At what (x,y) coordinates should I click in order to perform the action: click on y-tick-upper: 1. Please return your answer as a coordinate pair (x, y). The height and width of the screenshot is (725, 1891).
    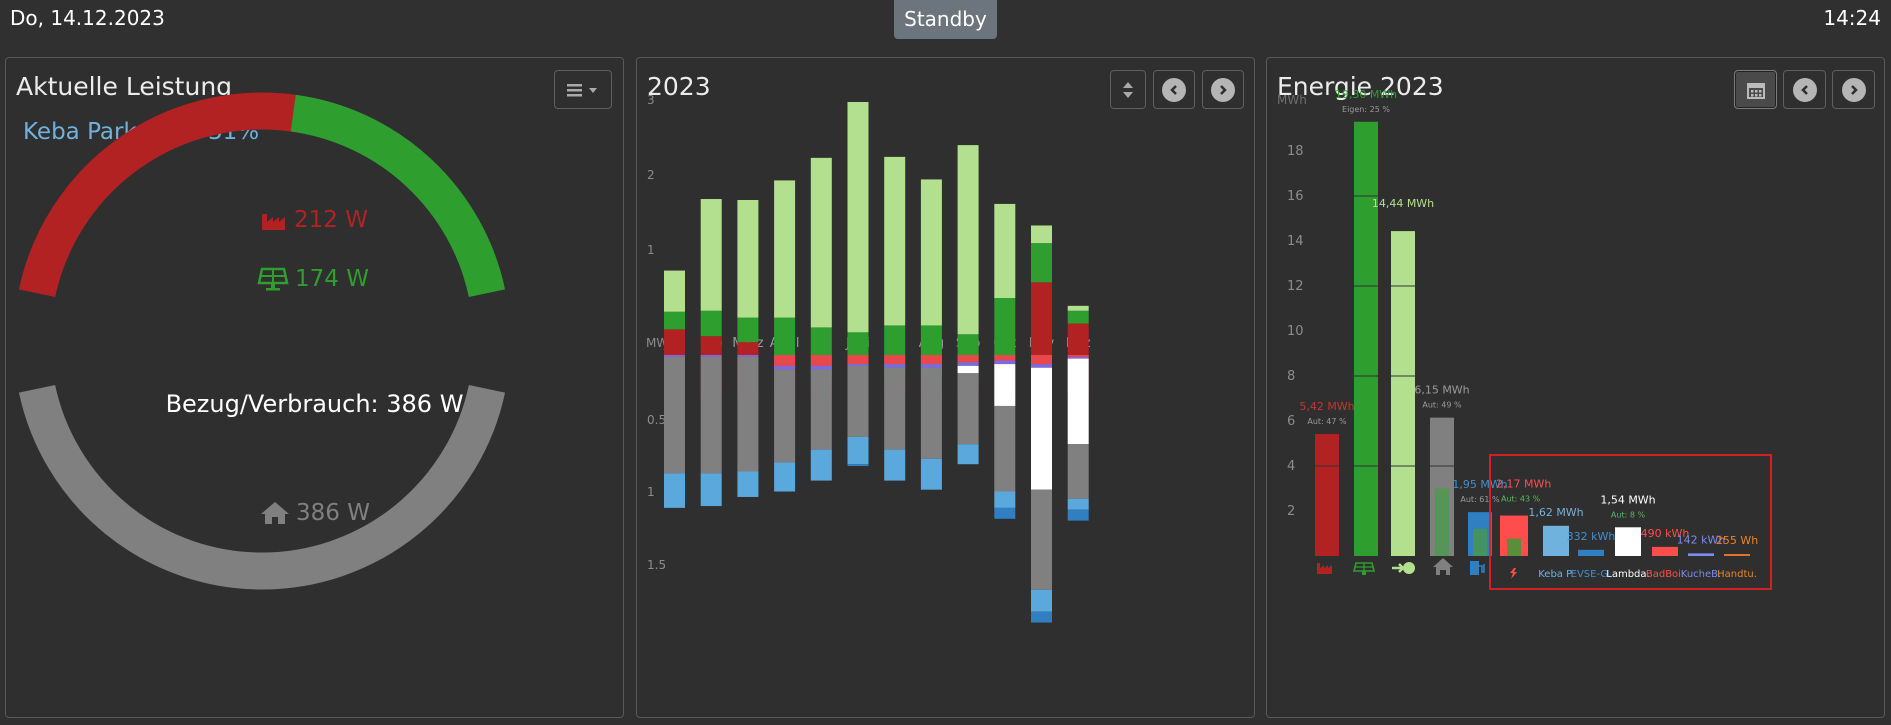
    Looking at the image, I should click on (651, 250).